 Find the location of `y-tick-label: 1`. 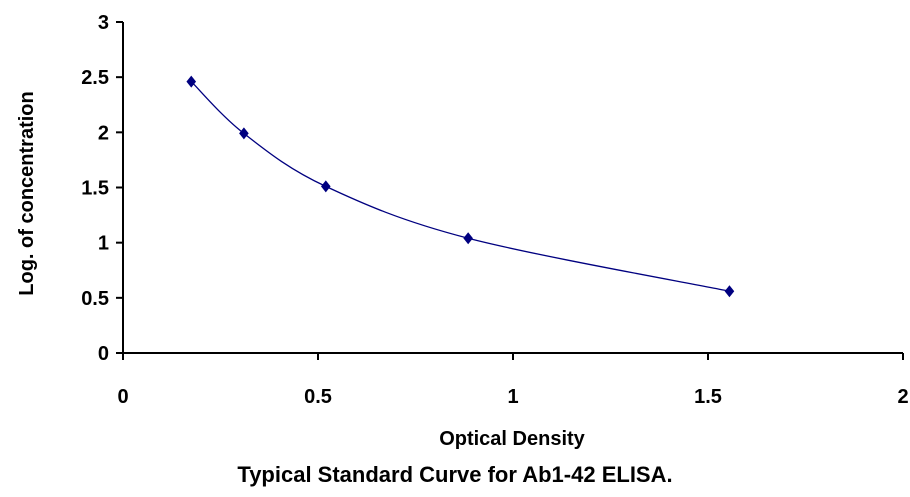

y-tick-label: 1 is located at coordinates (103, 244).